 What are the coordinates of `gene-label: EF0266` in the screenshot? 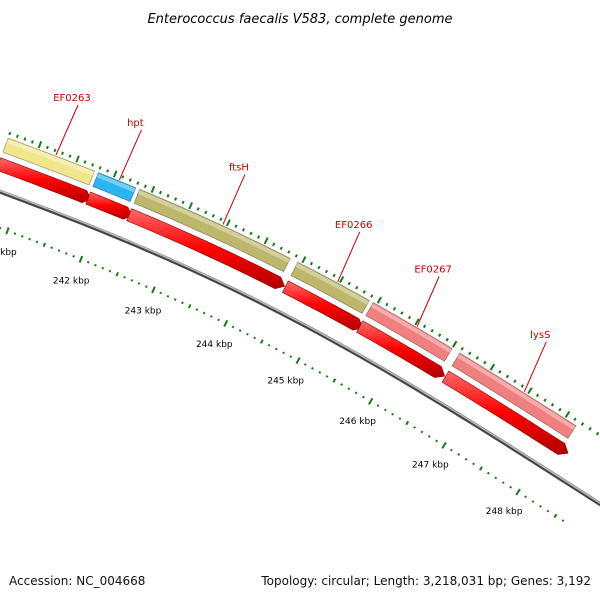 It's located at (354, 225).